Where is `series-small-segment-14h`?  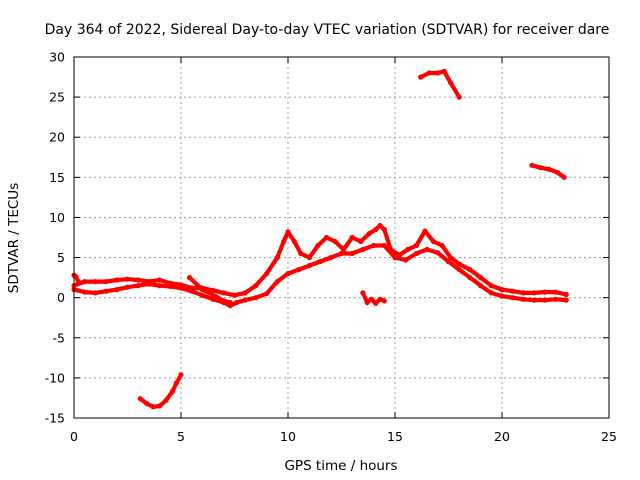 series-small-segment-14h is located at coordinates (373, 298).